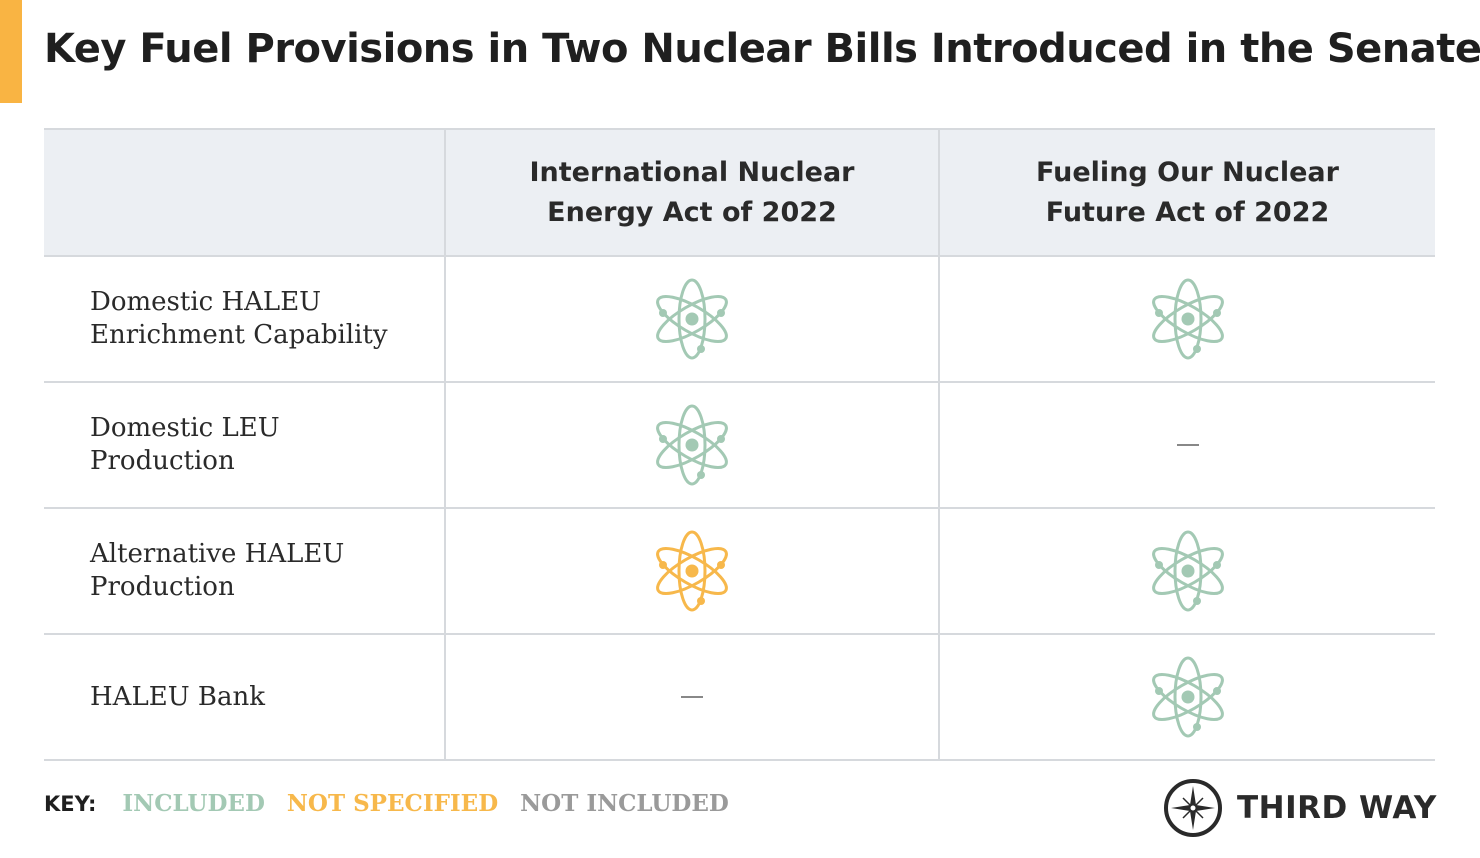 Image resolution: width=1480 pixels, height=858 pixels. Describe the element at coordinates (217, 570) in the screenshot. I see `row-label: Alternative HALEU Production` at that location.